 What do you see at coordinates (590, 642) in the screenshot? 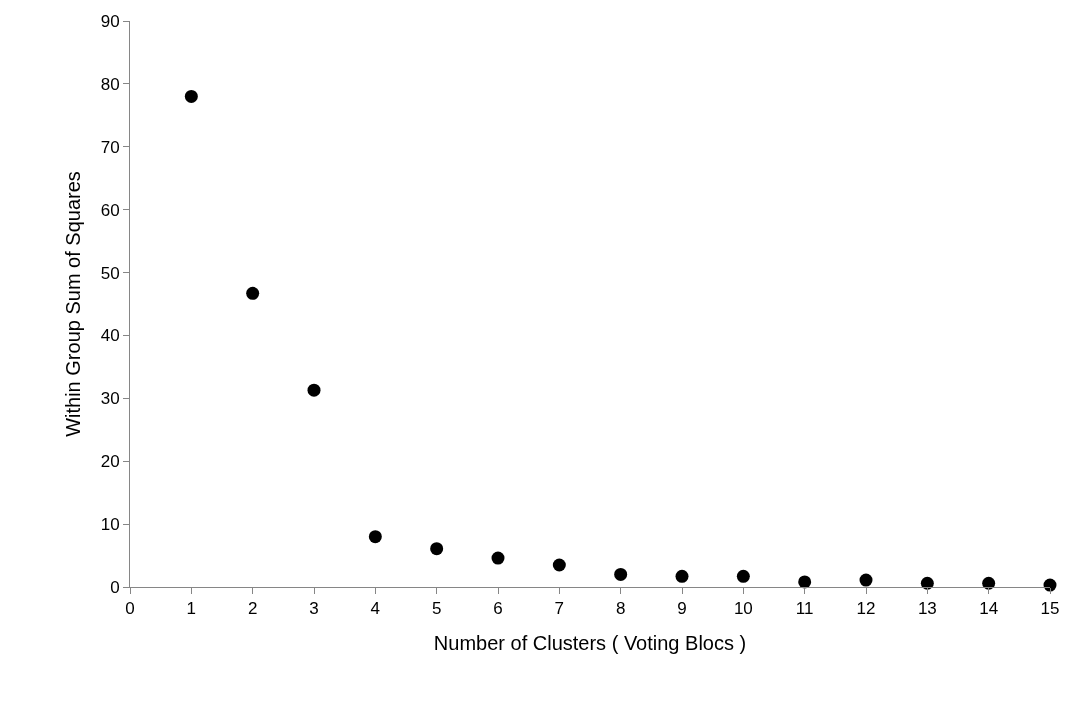
I see `x-axis-title: Number of Clusters ( Voting Blocs )` at bounding box center [590, 642].